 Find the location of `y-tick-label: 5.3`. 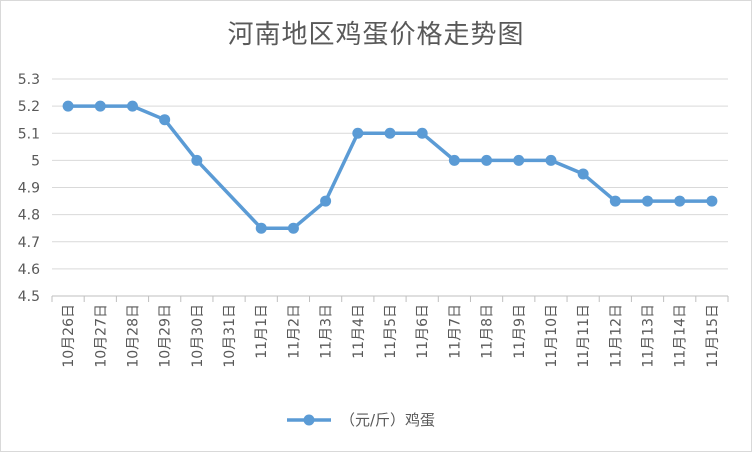

y-tick-label: 5.3 is located at coordinates (29, 80).